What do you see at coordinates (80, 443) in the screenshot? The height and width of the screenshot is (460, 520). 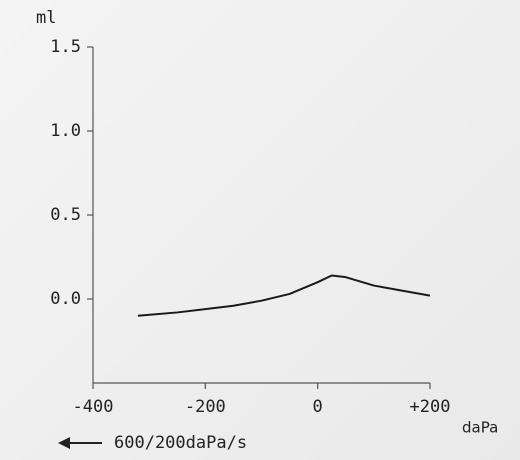 I see `annotation-arrow` at bounding box center [80, 443].